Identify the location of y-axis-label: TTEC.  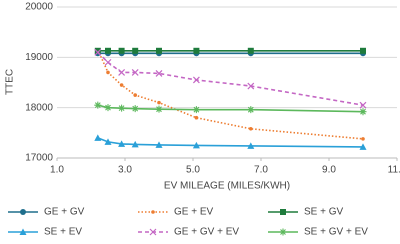
(10, 82).